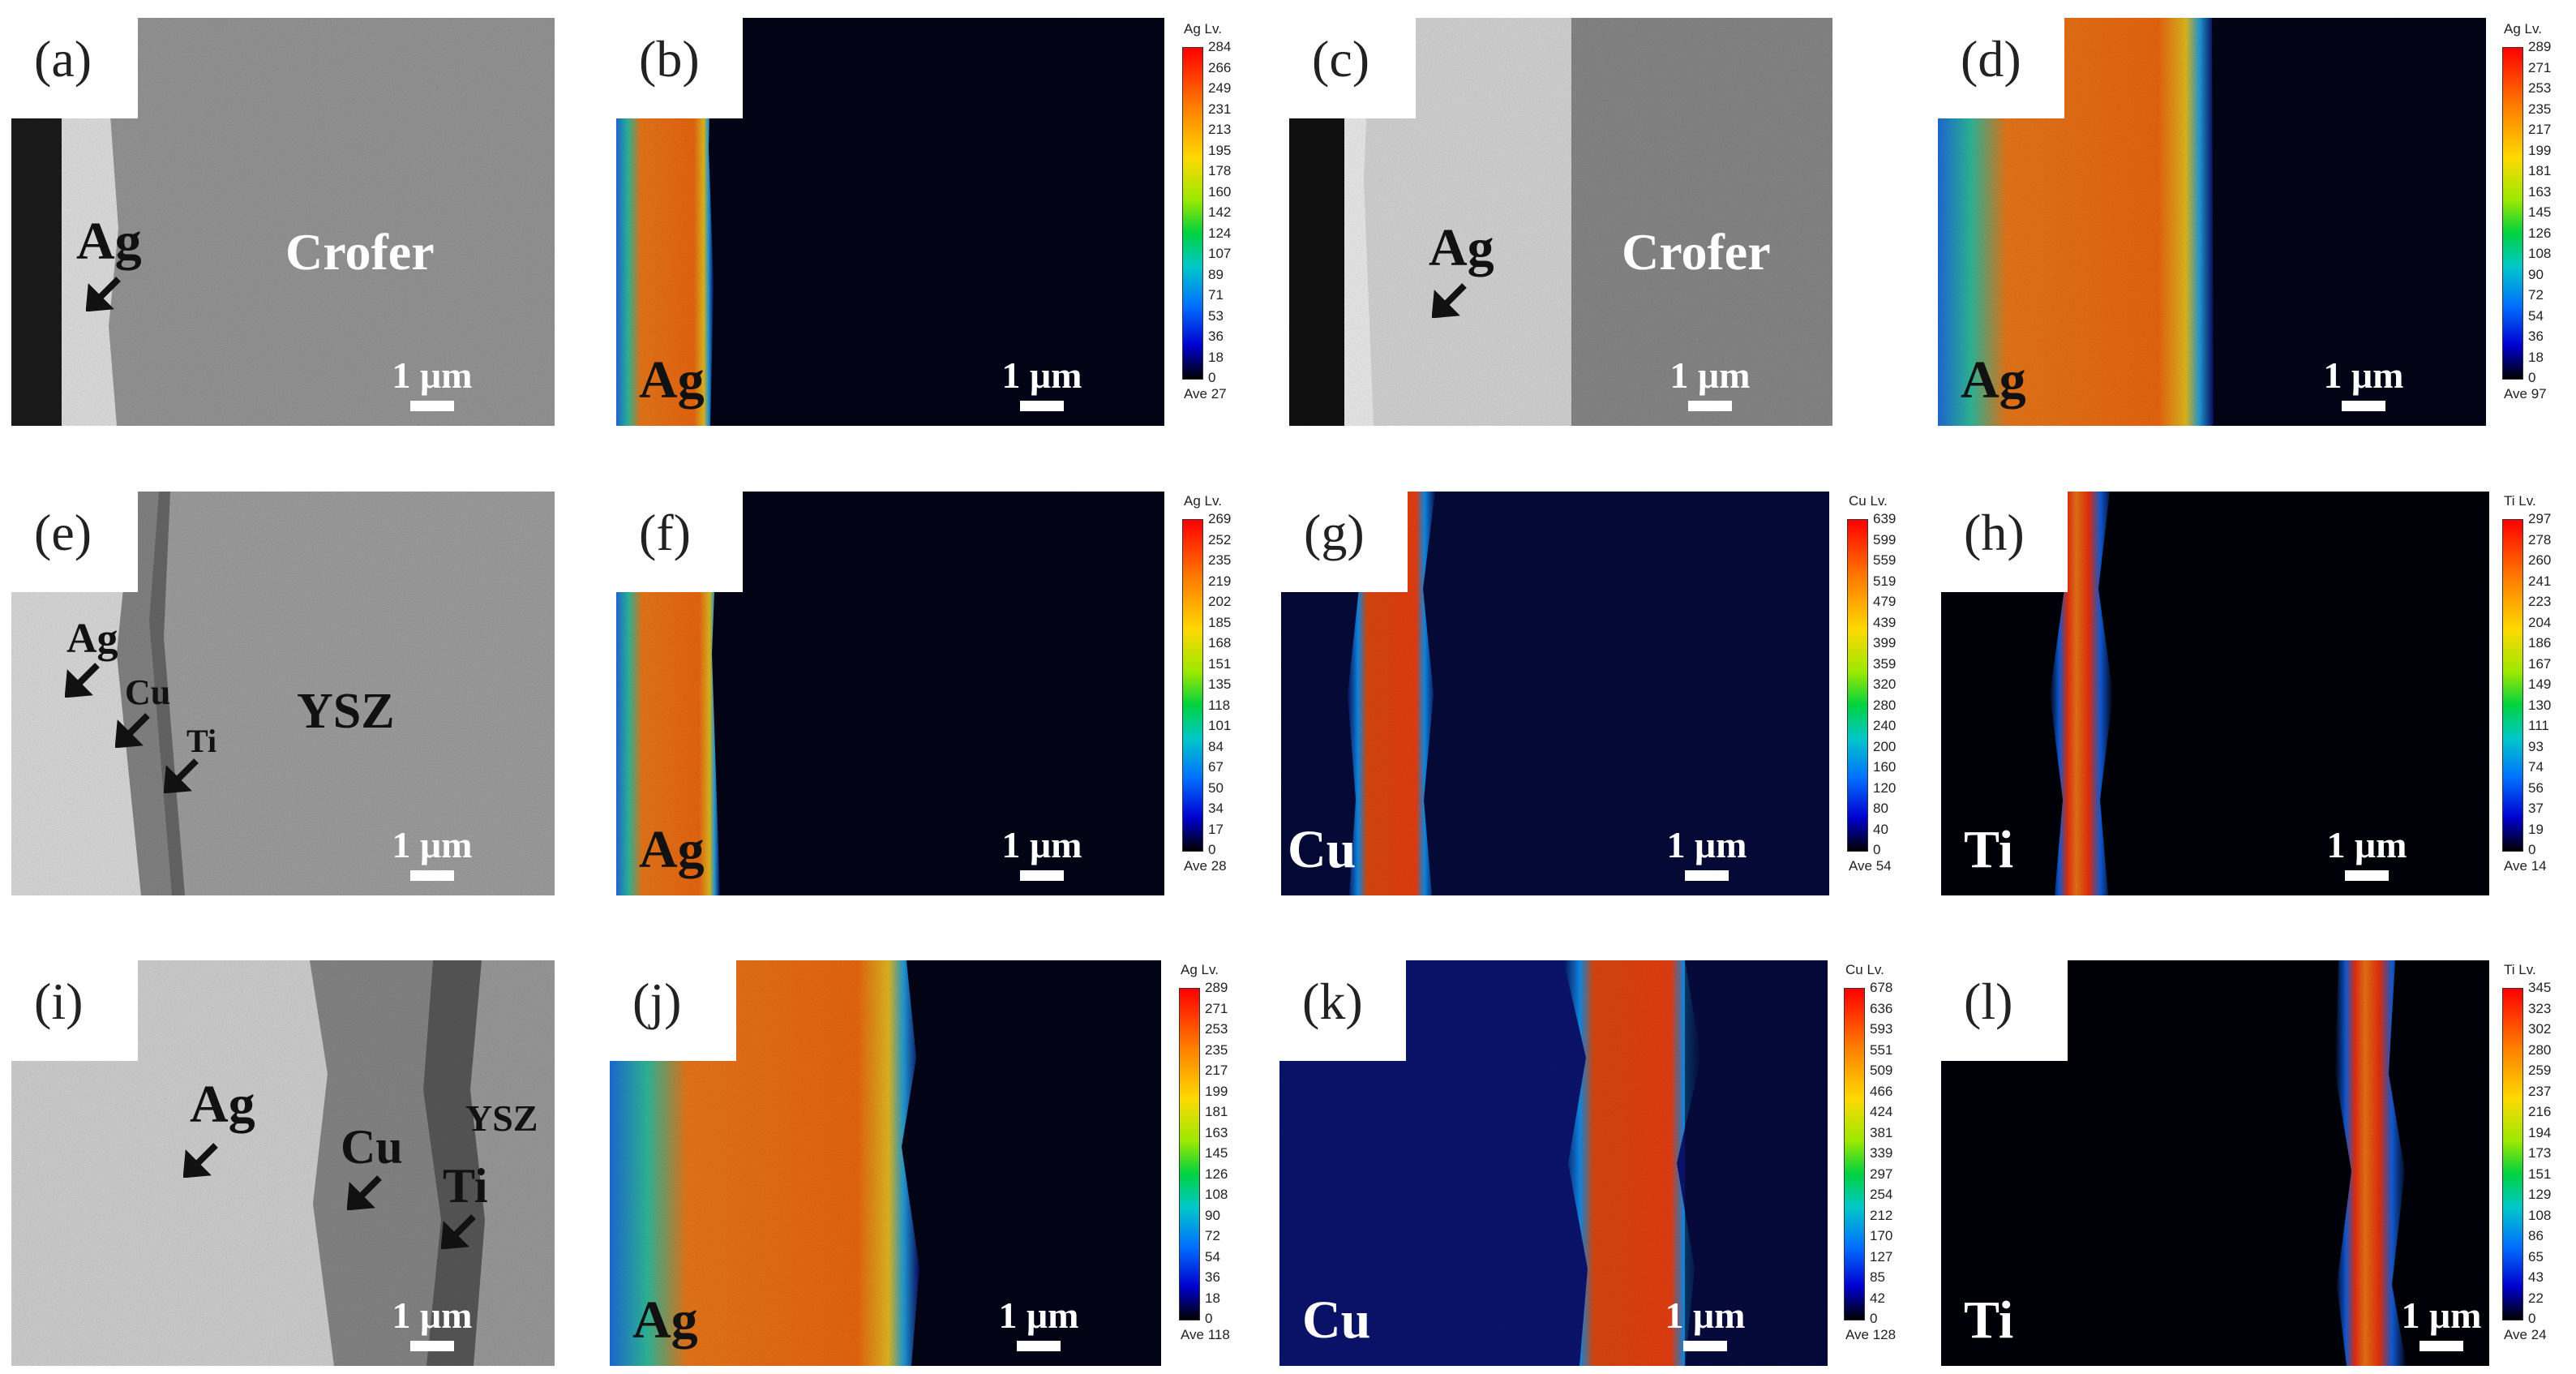 The height and width of the screenshot is (1374, 2576). What do you see at coordinates (679, 68) in the screenshot?
I see `panel-label: (b)` at bounding box center [679, 68].